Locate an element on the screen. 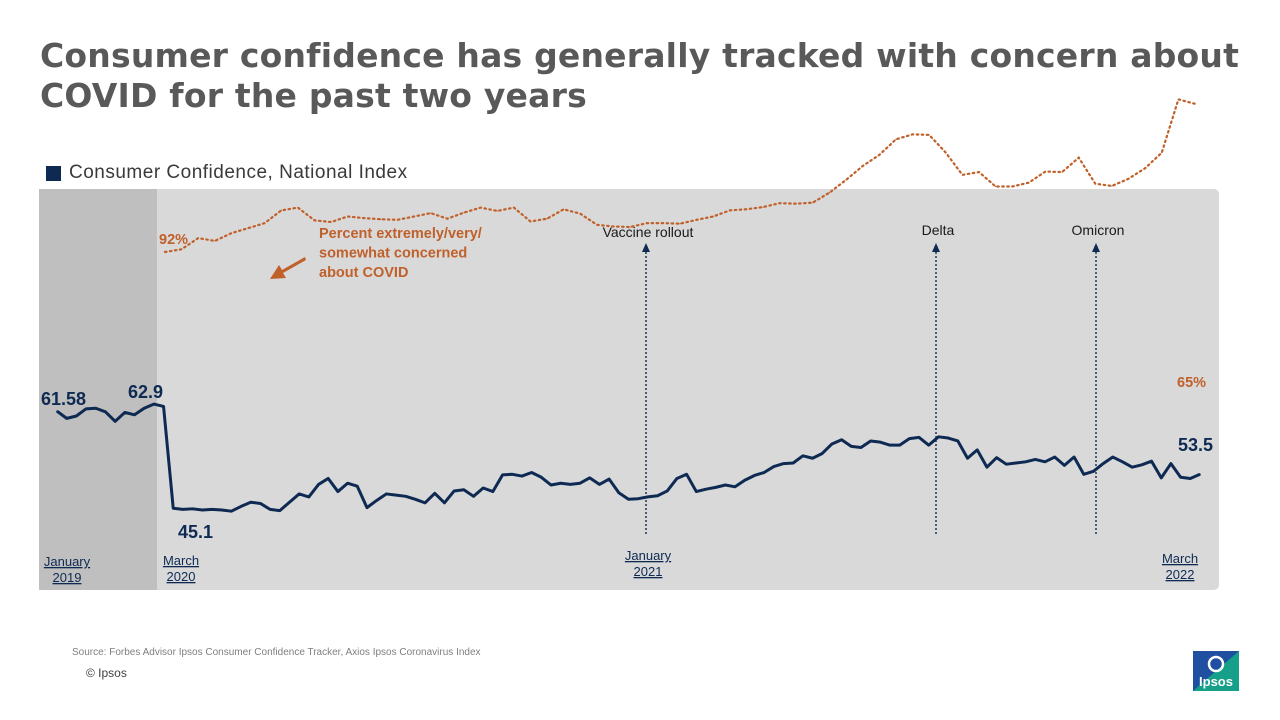 The width and height of the screenshot is (1280, 720). event-label: Omicron is located at coordinates (1098, 230).